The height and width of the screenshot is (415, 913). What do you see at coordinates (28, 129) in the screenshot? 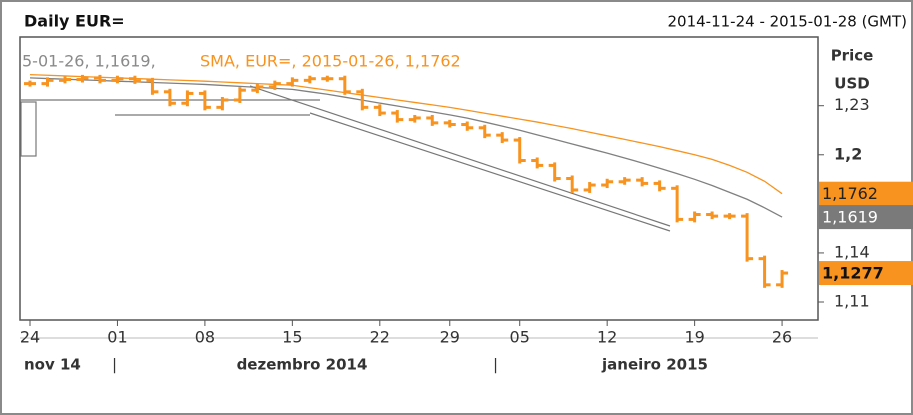
I see `drawing-box` at bounding box center [28, 129].